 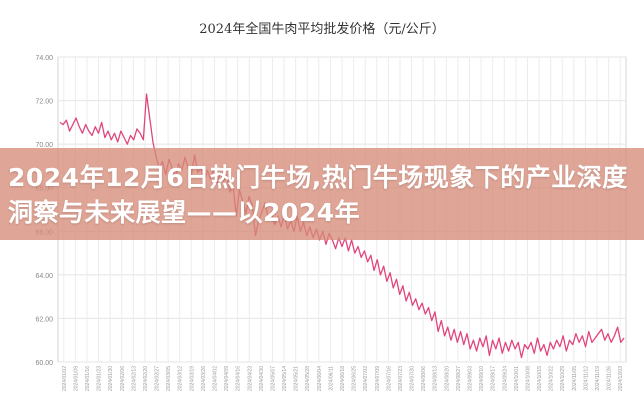 What do you see at coordinates (285, 378) in the screenshot?
I see `x-tick-label: 2024/05/14` at bounding box center [285, 378].